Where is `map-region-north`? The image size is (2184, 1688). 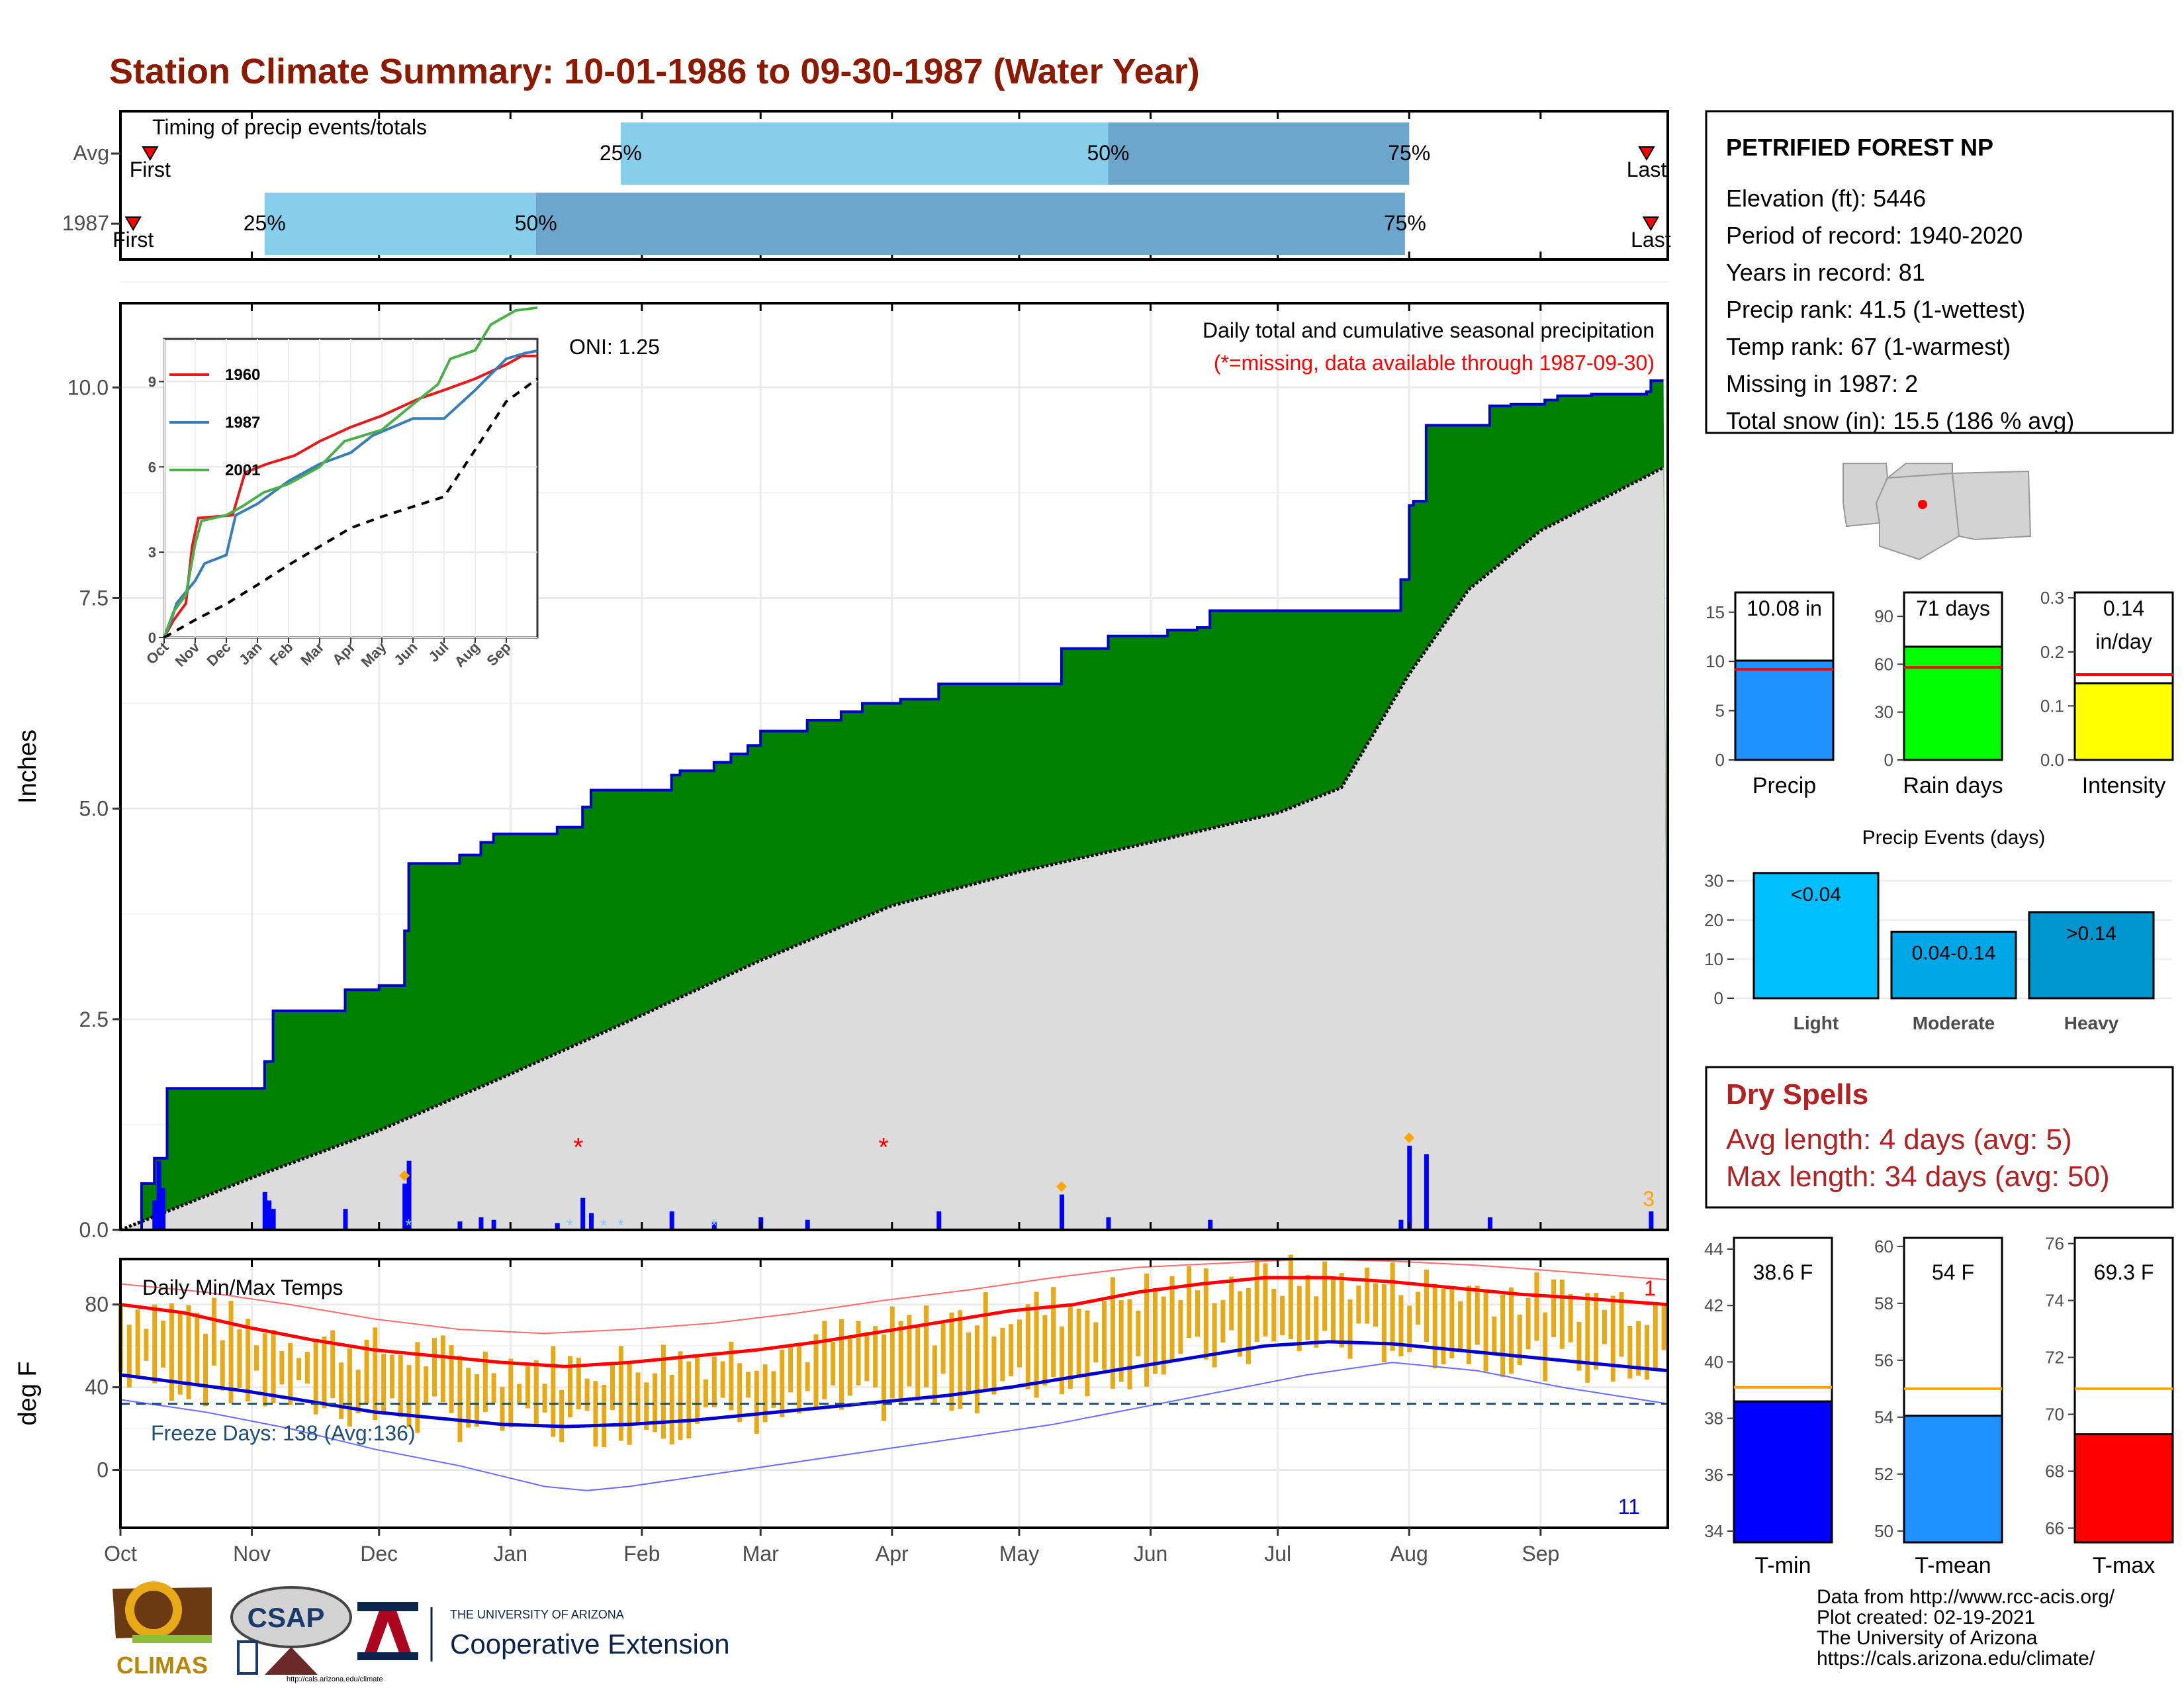 map-region-north is located at coordinates (1919, 471).